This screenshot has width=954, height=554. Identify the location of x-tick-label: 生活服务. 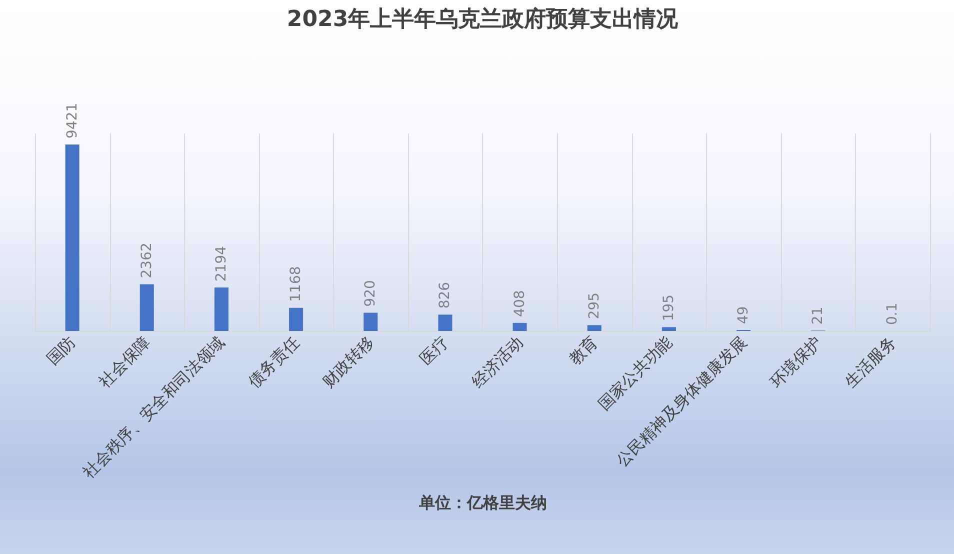
(870, 362).